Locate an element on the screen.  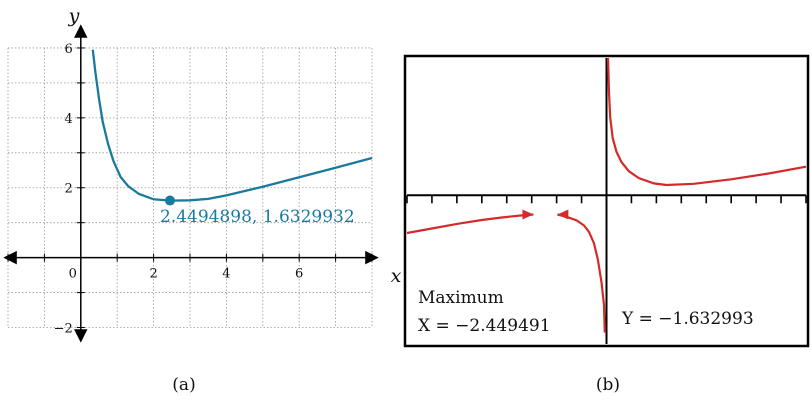
y-tick-label: −2 is located at coordinates (63, 329).